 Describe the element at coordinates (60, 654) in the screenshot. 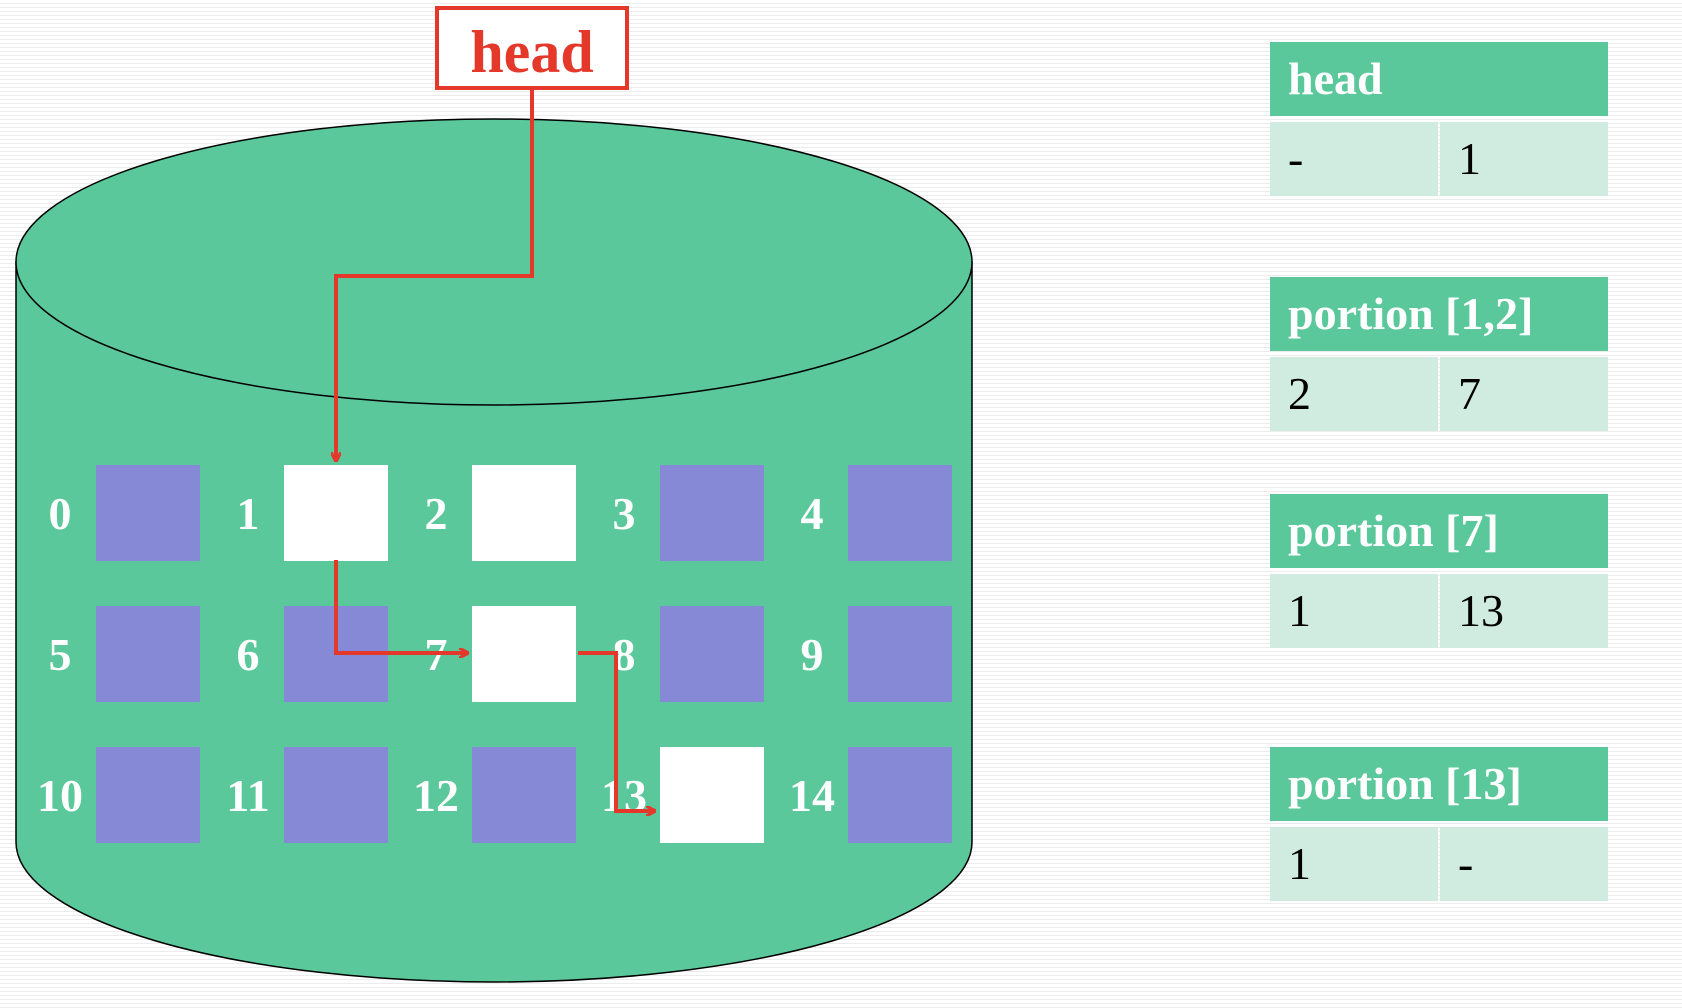

I see `disk-block-label: 5` at that location.